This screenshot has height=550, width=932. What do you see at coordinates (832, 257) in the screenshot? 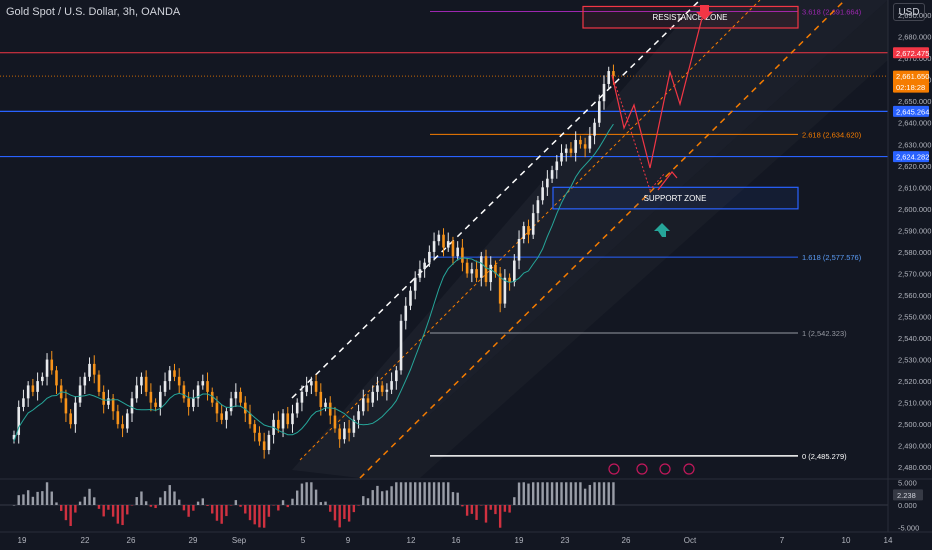
I see `fib-1618-label: 1.618 (2,577.576)` at bounding box center [832, 257].